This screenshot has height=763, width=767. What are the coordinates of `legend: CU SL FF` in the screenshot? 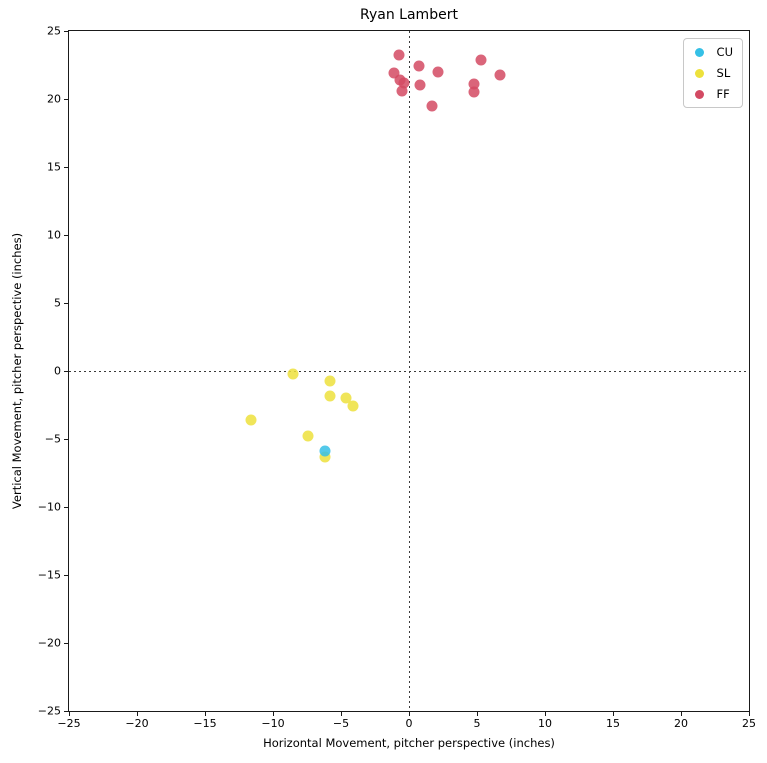 It's located at (712, 73).